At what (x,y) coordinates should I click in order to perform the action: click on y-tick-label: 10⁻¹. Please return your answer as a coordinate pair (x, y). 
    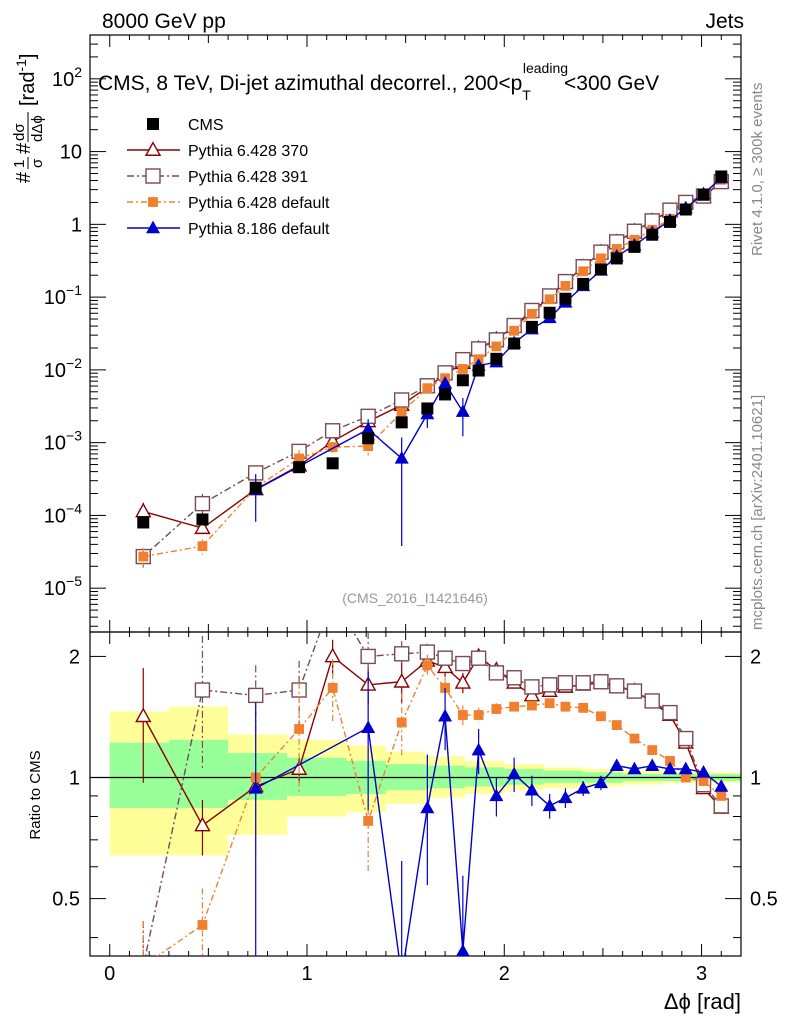
    Looking at the image, I should click on (63, 295).